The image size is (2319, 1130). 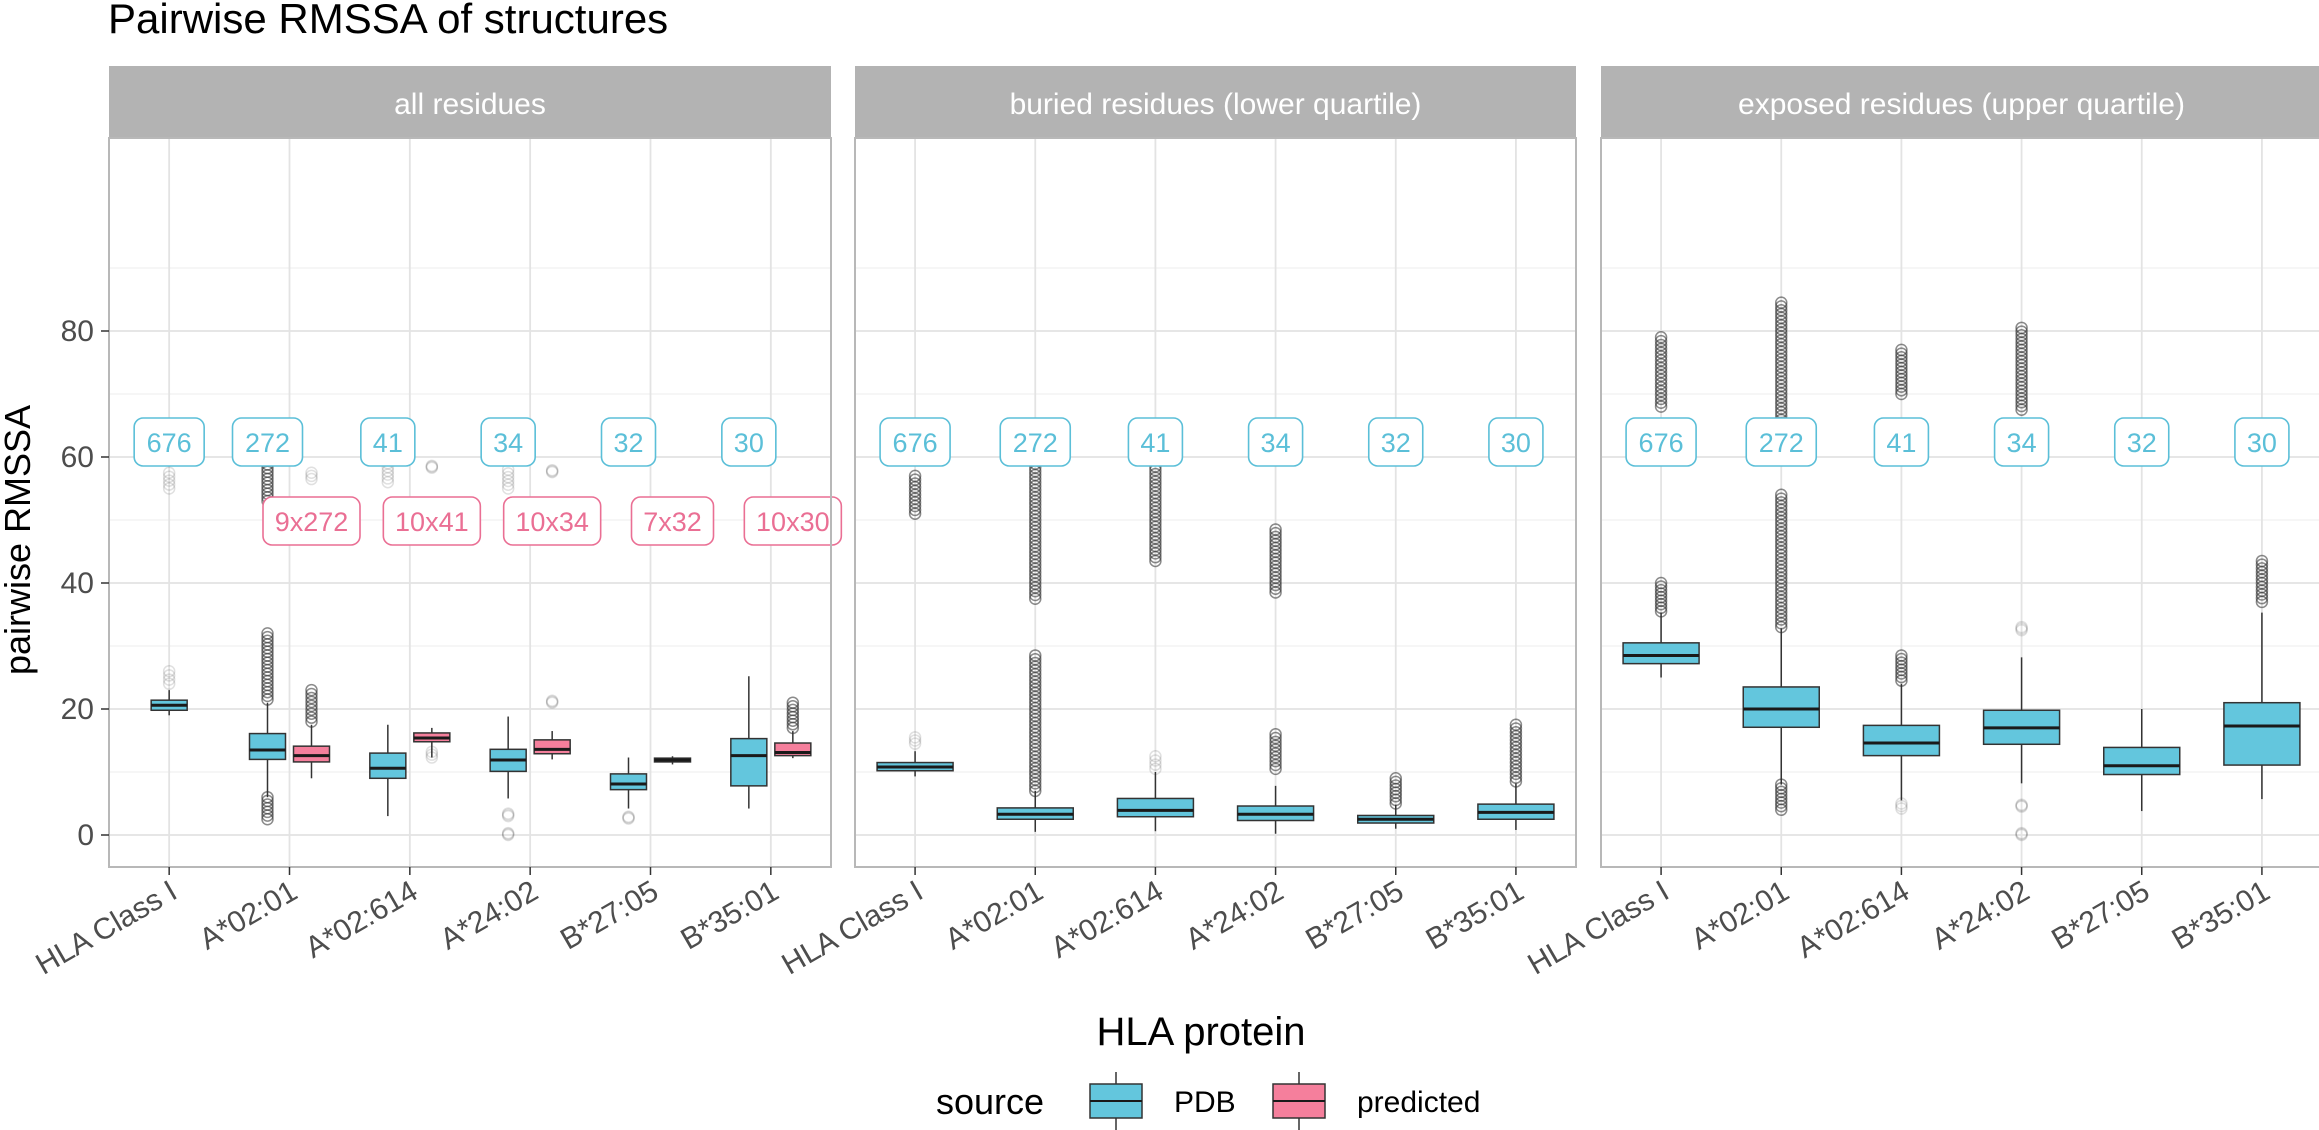 I want to click on predicted-count-label: 7x32, so click(x=672, y=521).